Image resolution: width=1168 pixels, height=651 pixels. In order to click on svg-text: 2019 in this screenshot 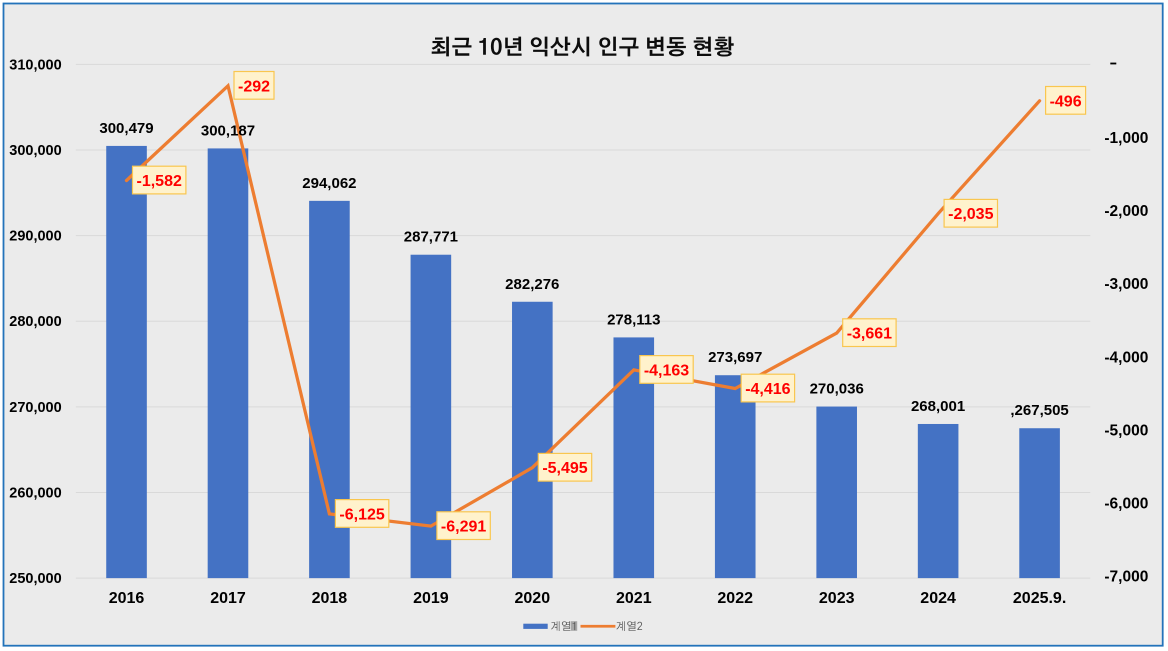, I will do `click(431, 598)`.